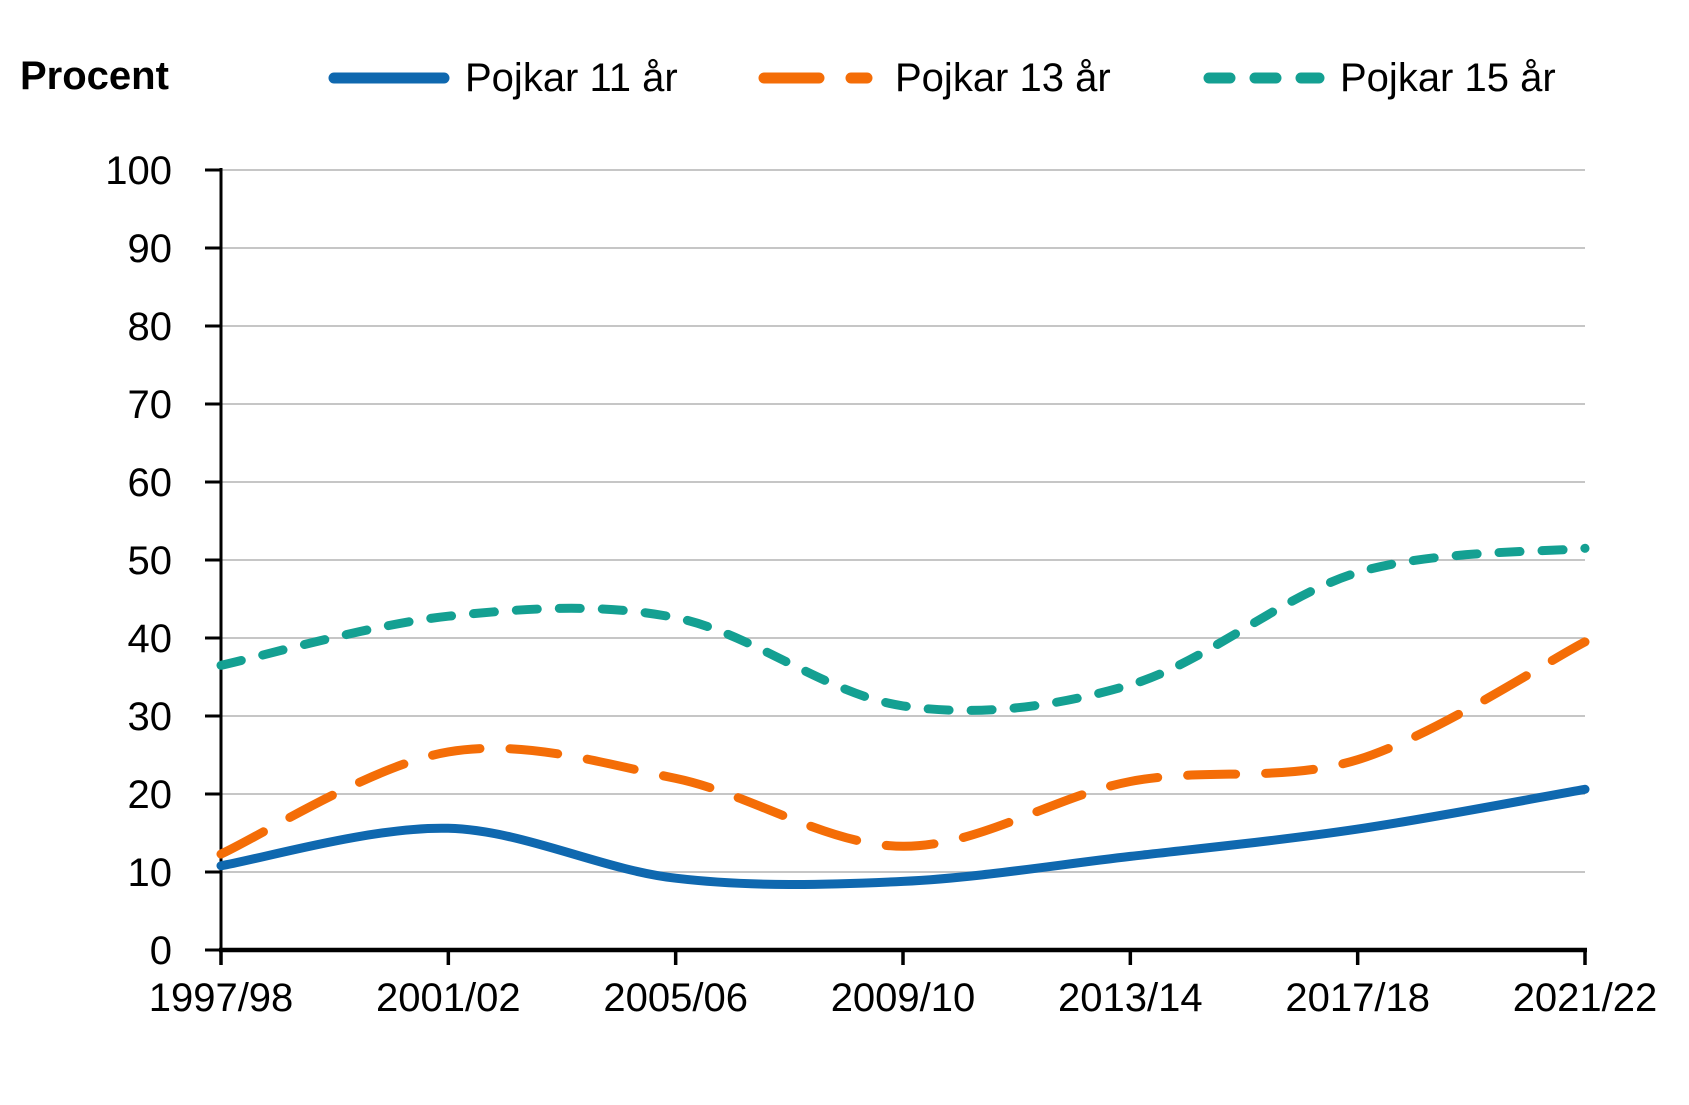 Image resolution: width=1689 pixels, height=1105 pixels. What do you see at coordinates (150, 873) in the screenshot?
I see `y-tick-label: 10` at bounding box center [150, 873].